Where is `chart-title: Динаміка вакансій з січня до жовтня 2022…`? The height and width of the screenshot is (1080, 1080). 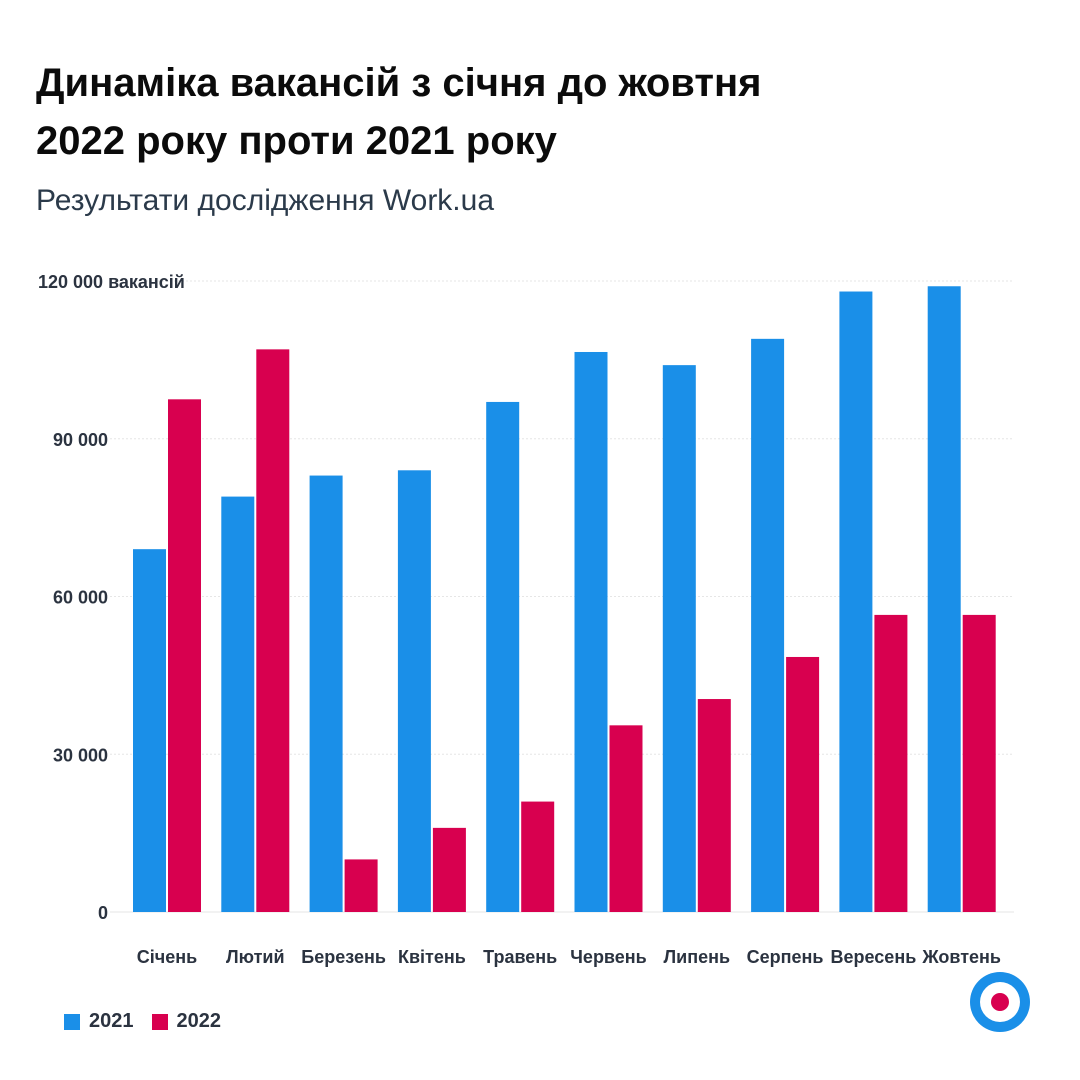 chart-title: Динаміка вакансій з січня до жовтня 2022… is located at coordinates (536, 112).